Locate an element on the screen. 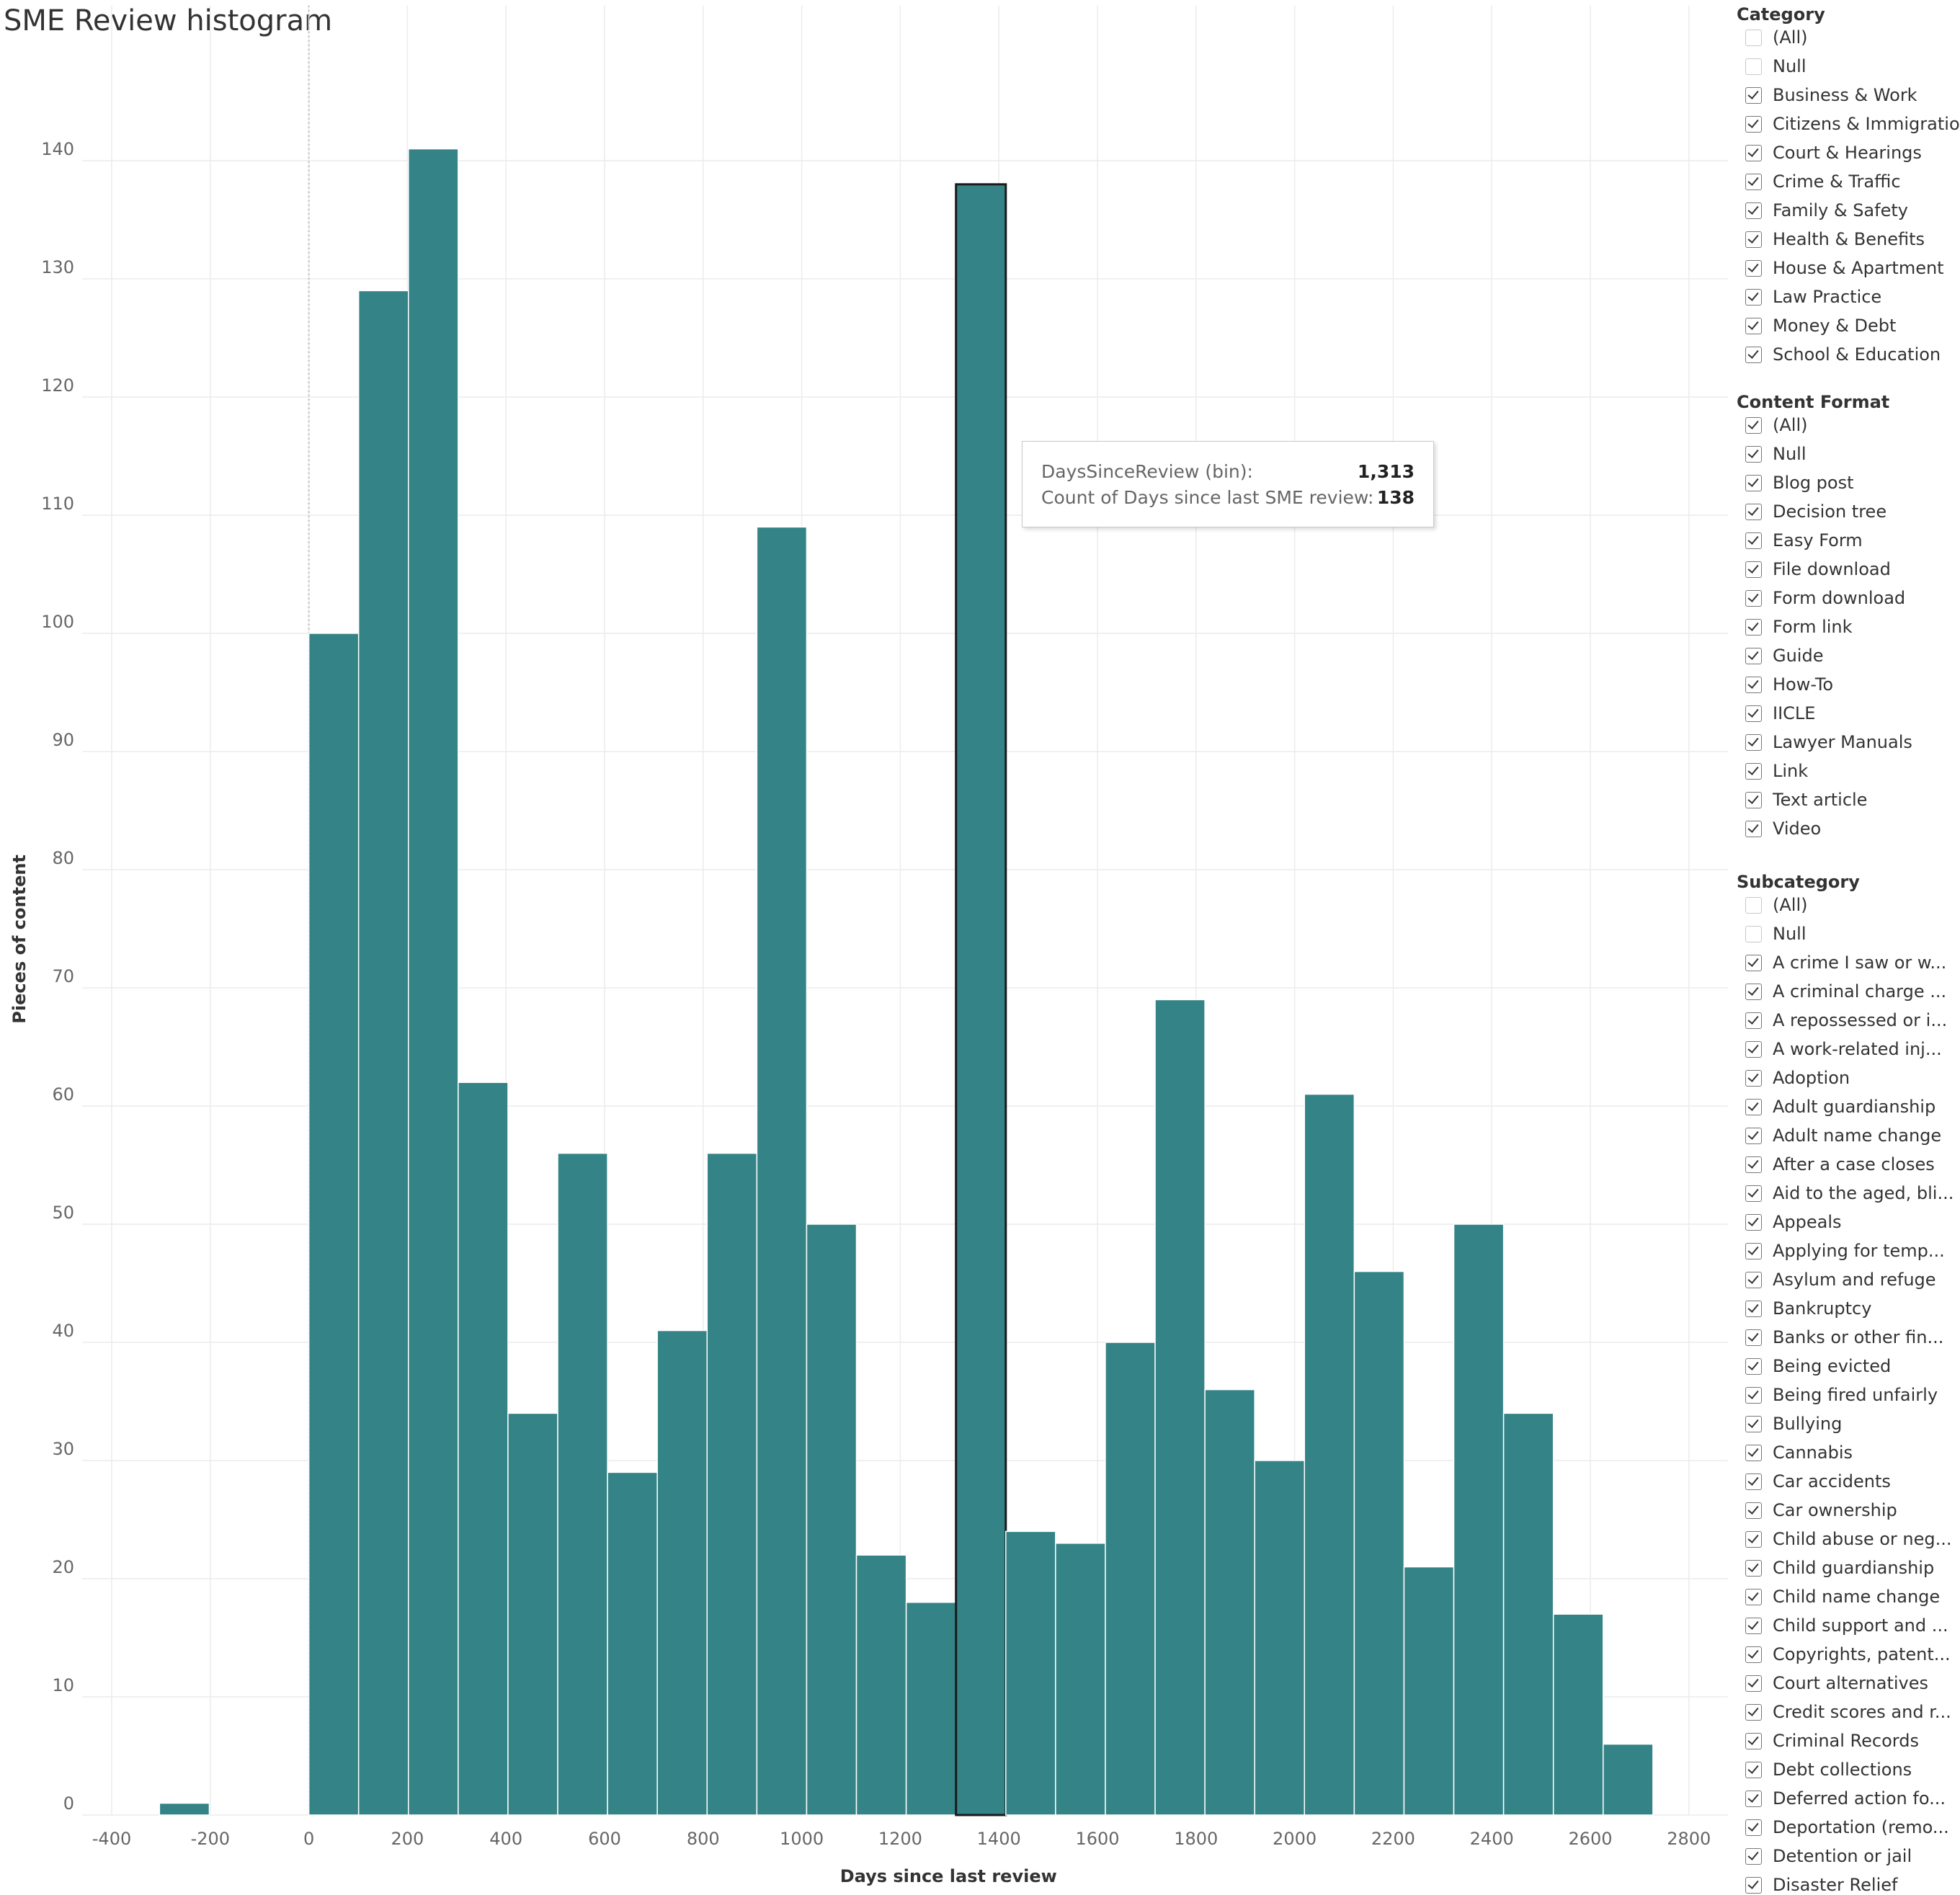 The width and height of the screenshot is (1960, 1895). filter-option: Crime & Traffic is located at coordinates (1848, 181).